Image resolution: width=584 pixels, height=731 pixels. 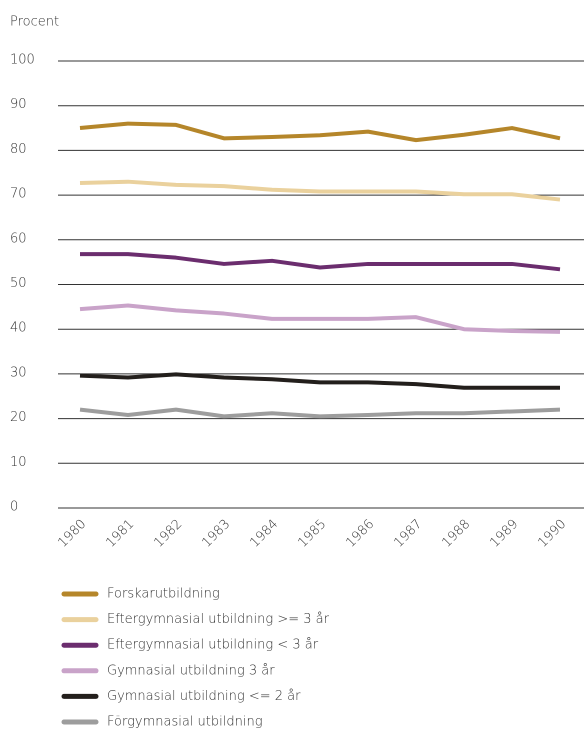 I want to click on legend-label: Eftergymnasial utbildning >= 3 år, so click(x=218, y=619).